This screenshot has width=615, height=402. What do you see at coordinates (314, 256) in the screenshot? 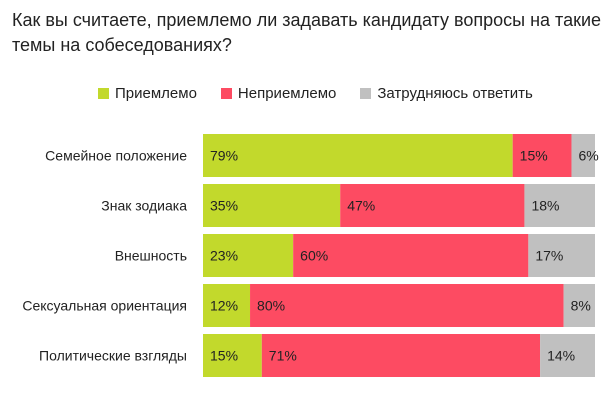
I see `data-label: 60%` at bounding box center [314, 256].